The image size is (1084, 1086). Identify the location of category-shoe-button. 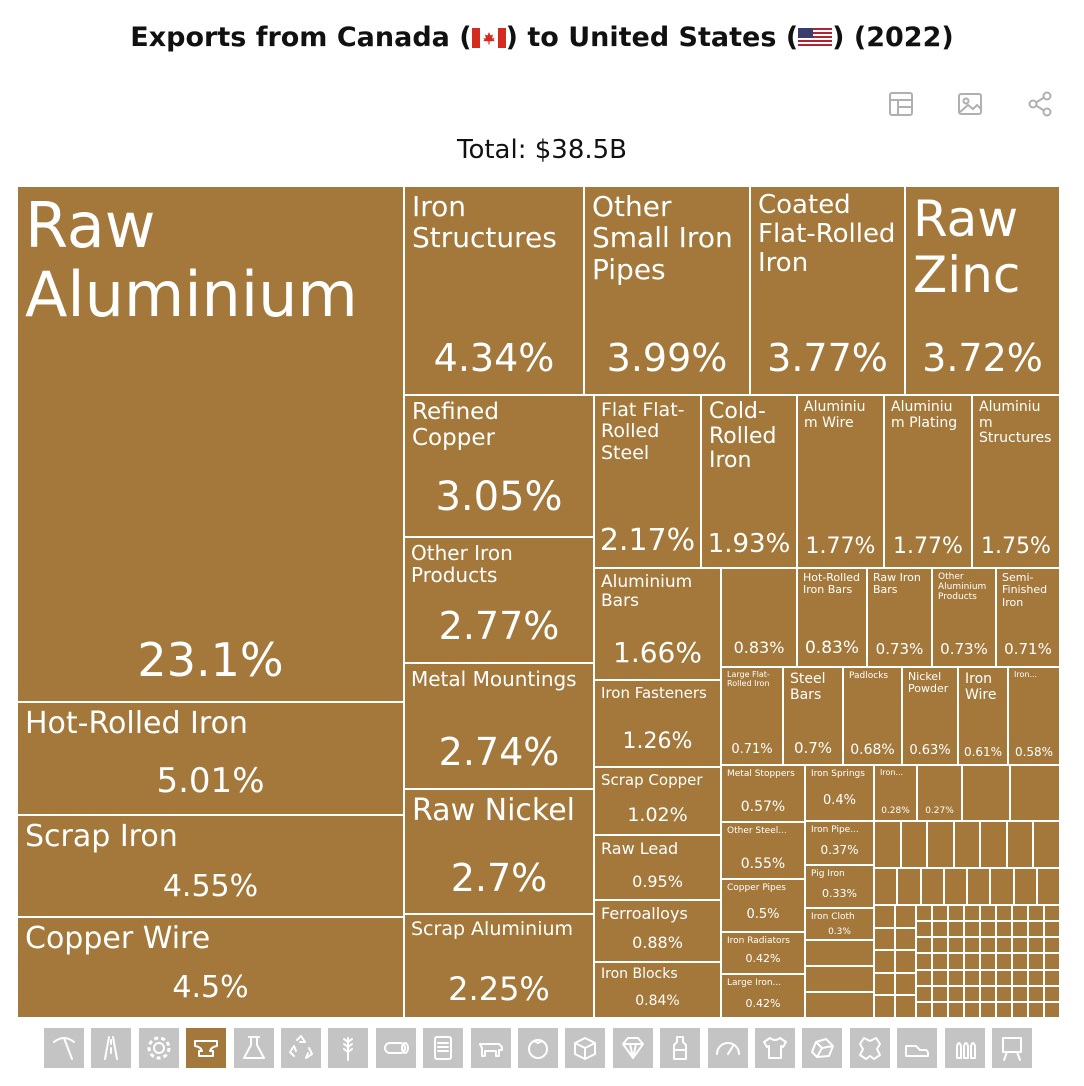
(917, 1048).